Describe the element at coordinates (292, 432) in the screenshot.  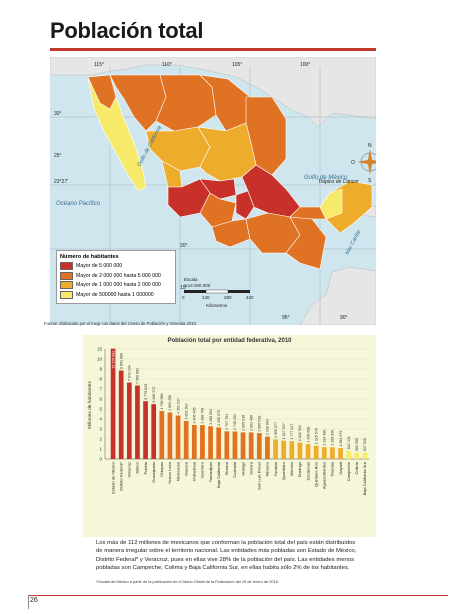
I see `bar-value-label: 1 777 227` at that location.